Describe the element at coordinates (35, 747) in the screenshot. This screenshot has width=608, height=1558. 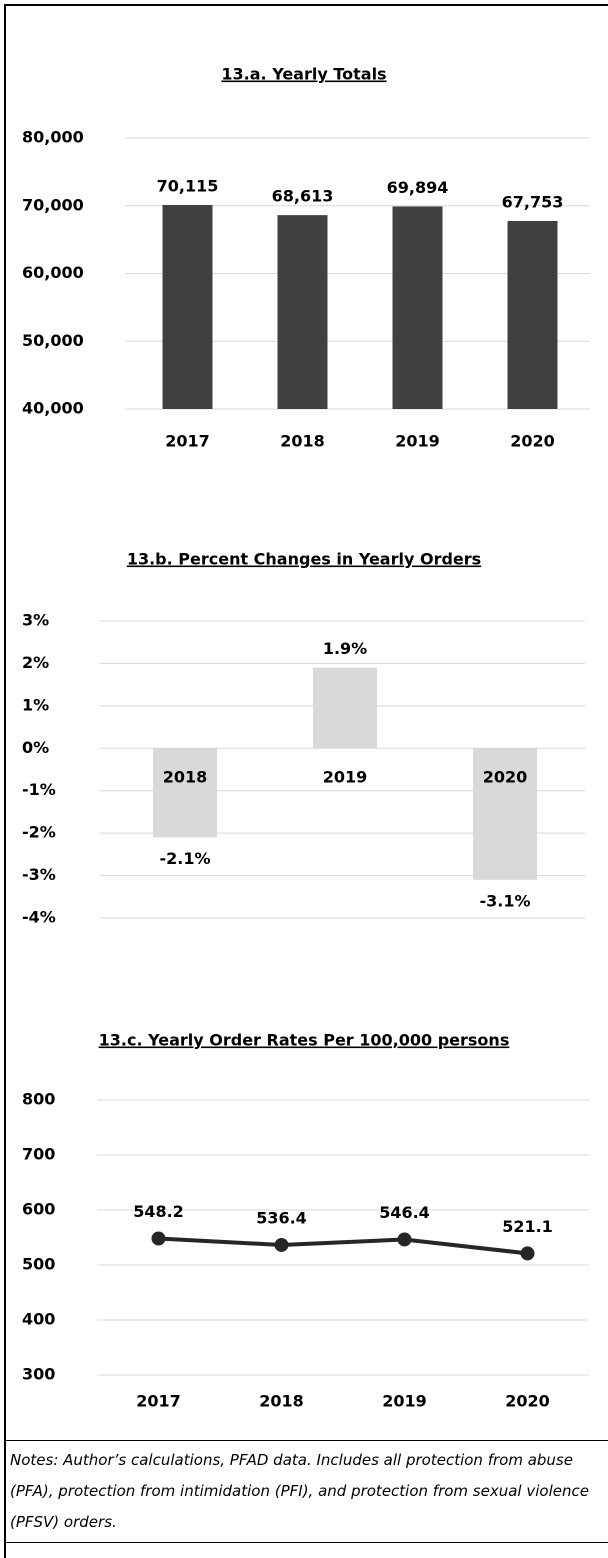
I see `y-tick-label: 0%` at that location.